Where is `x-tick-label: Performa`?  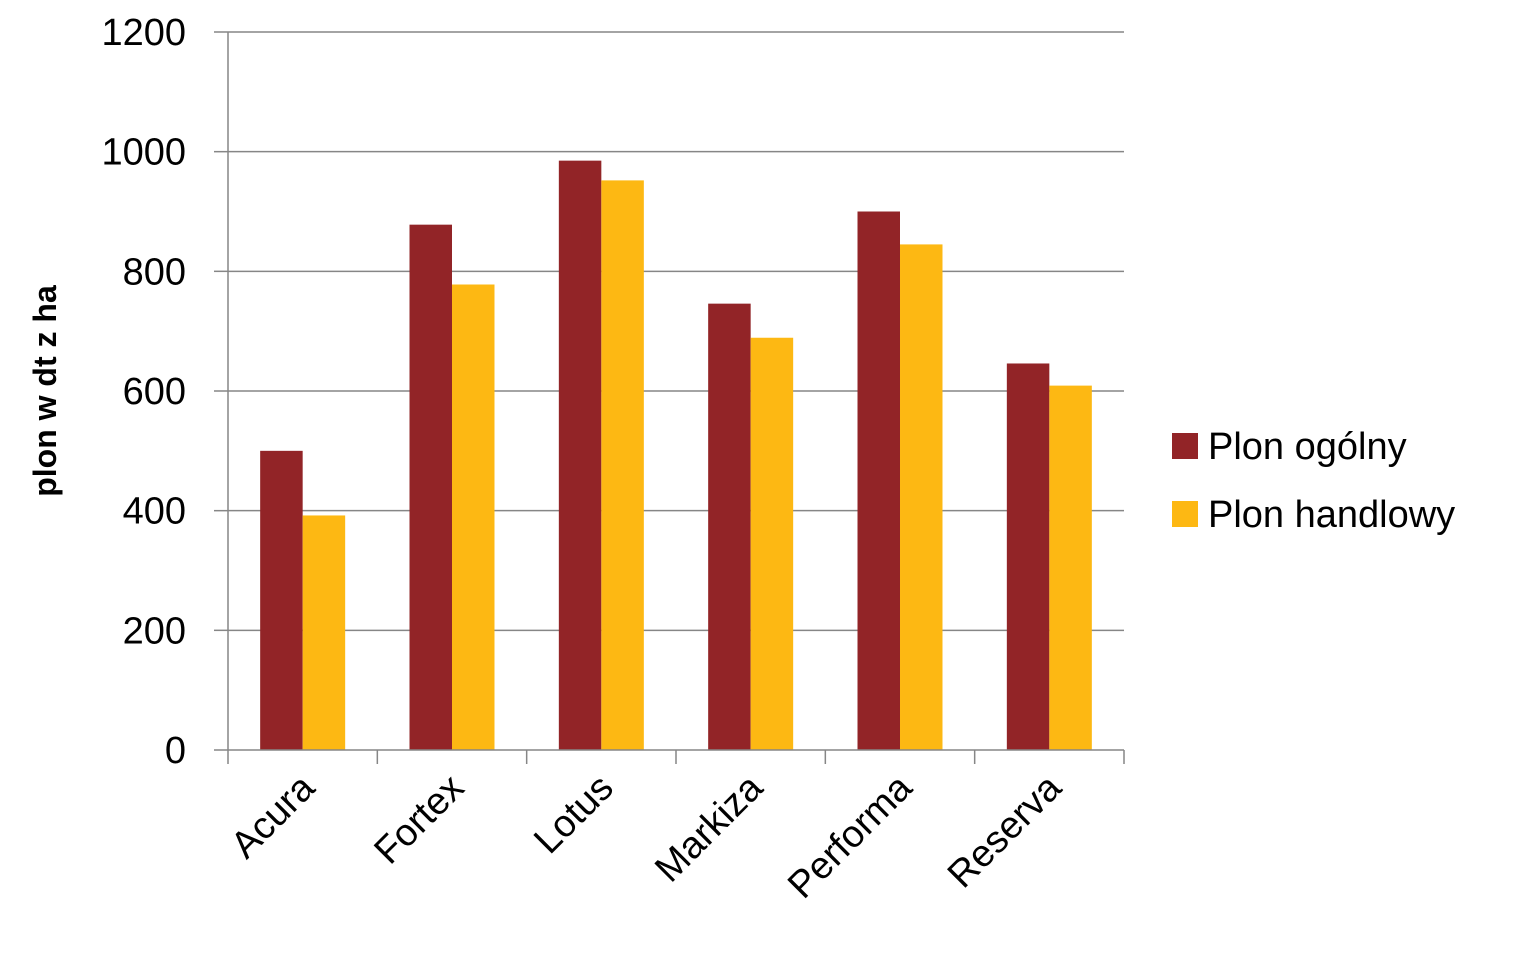
x-tick-label: Performa is located at coordinates (850, 836).